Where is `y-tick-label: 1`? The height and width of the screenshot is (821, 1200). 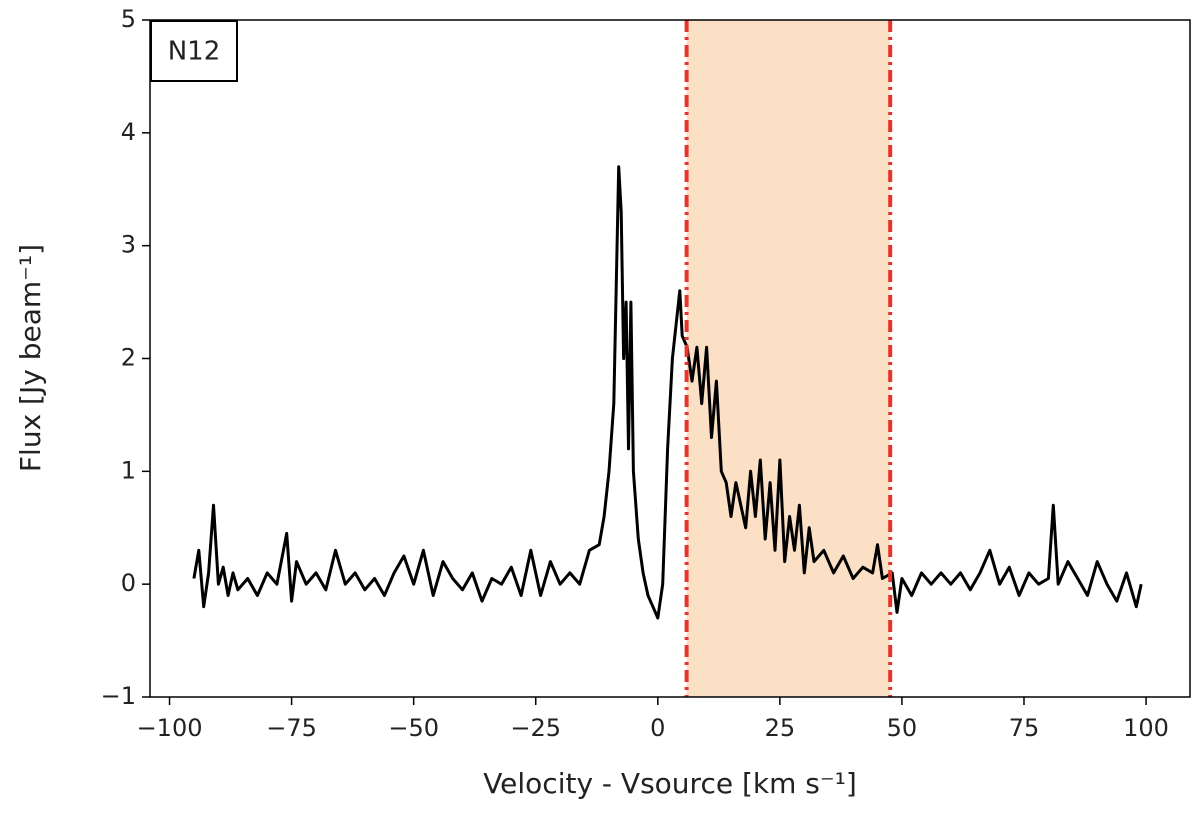
y-tick-label: 1 is located at coordinates (128, 470).